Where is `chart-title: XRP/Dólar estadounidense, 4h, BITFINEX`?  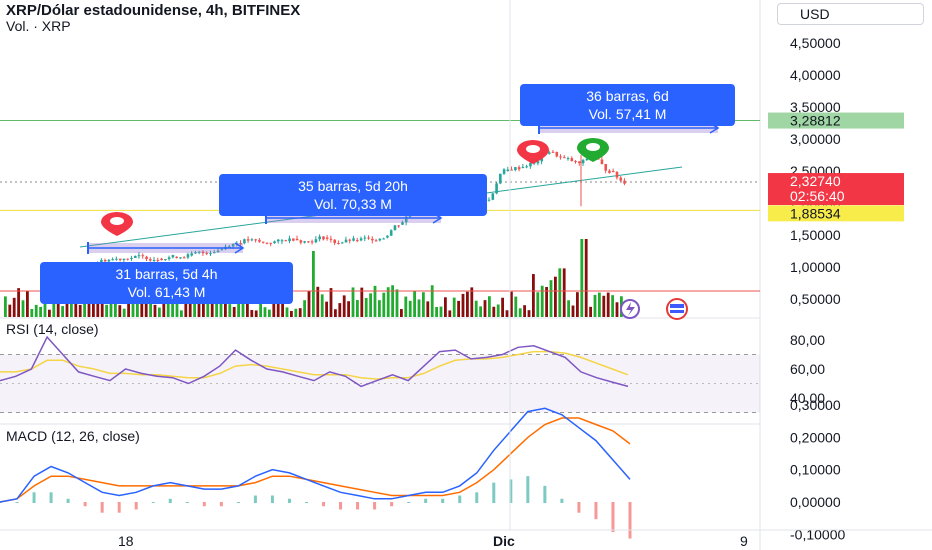 chart-title: XRP/Dólar estadounidense, 4h, BITFINEX is located at coordinates (153, 10).